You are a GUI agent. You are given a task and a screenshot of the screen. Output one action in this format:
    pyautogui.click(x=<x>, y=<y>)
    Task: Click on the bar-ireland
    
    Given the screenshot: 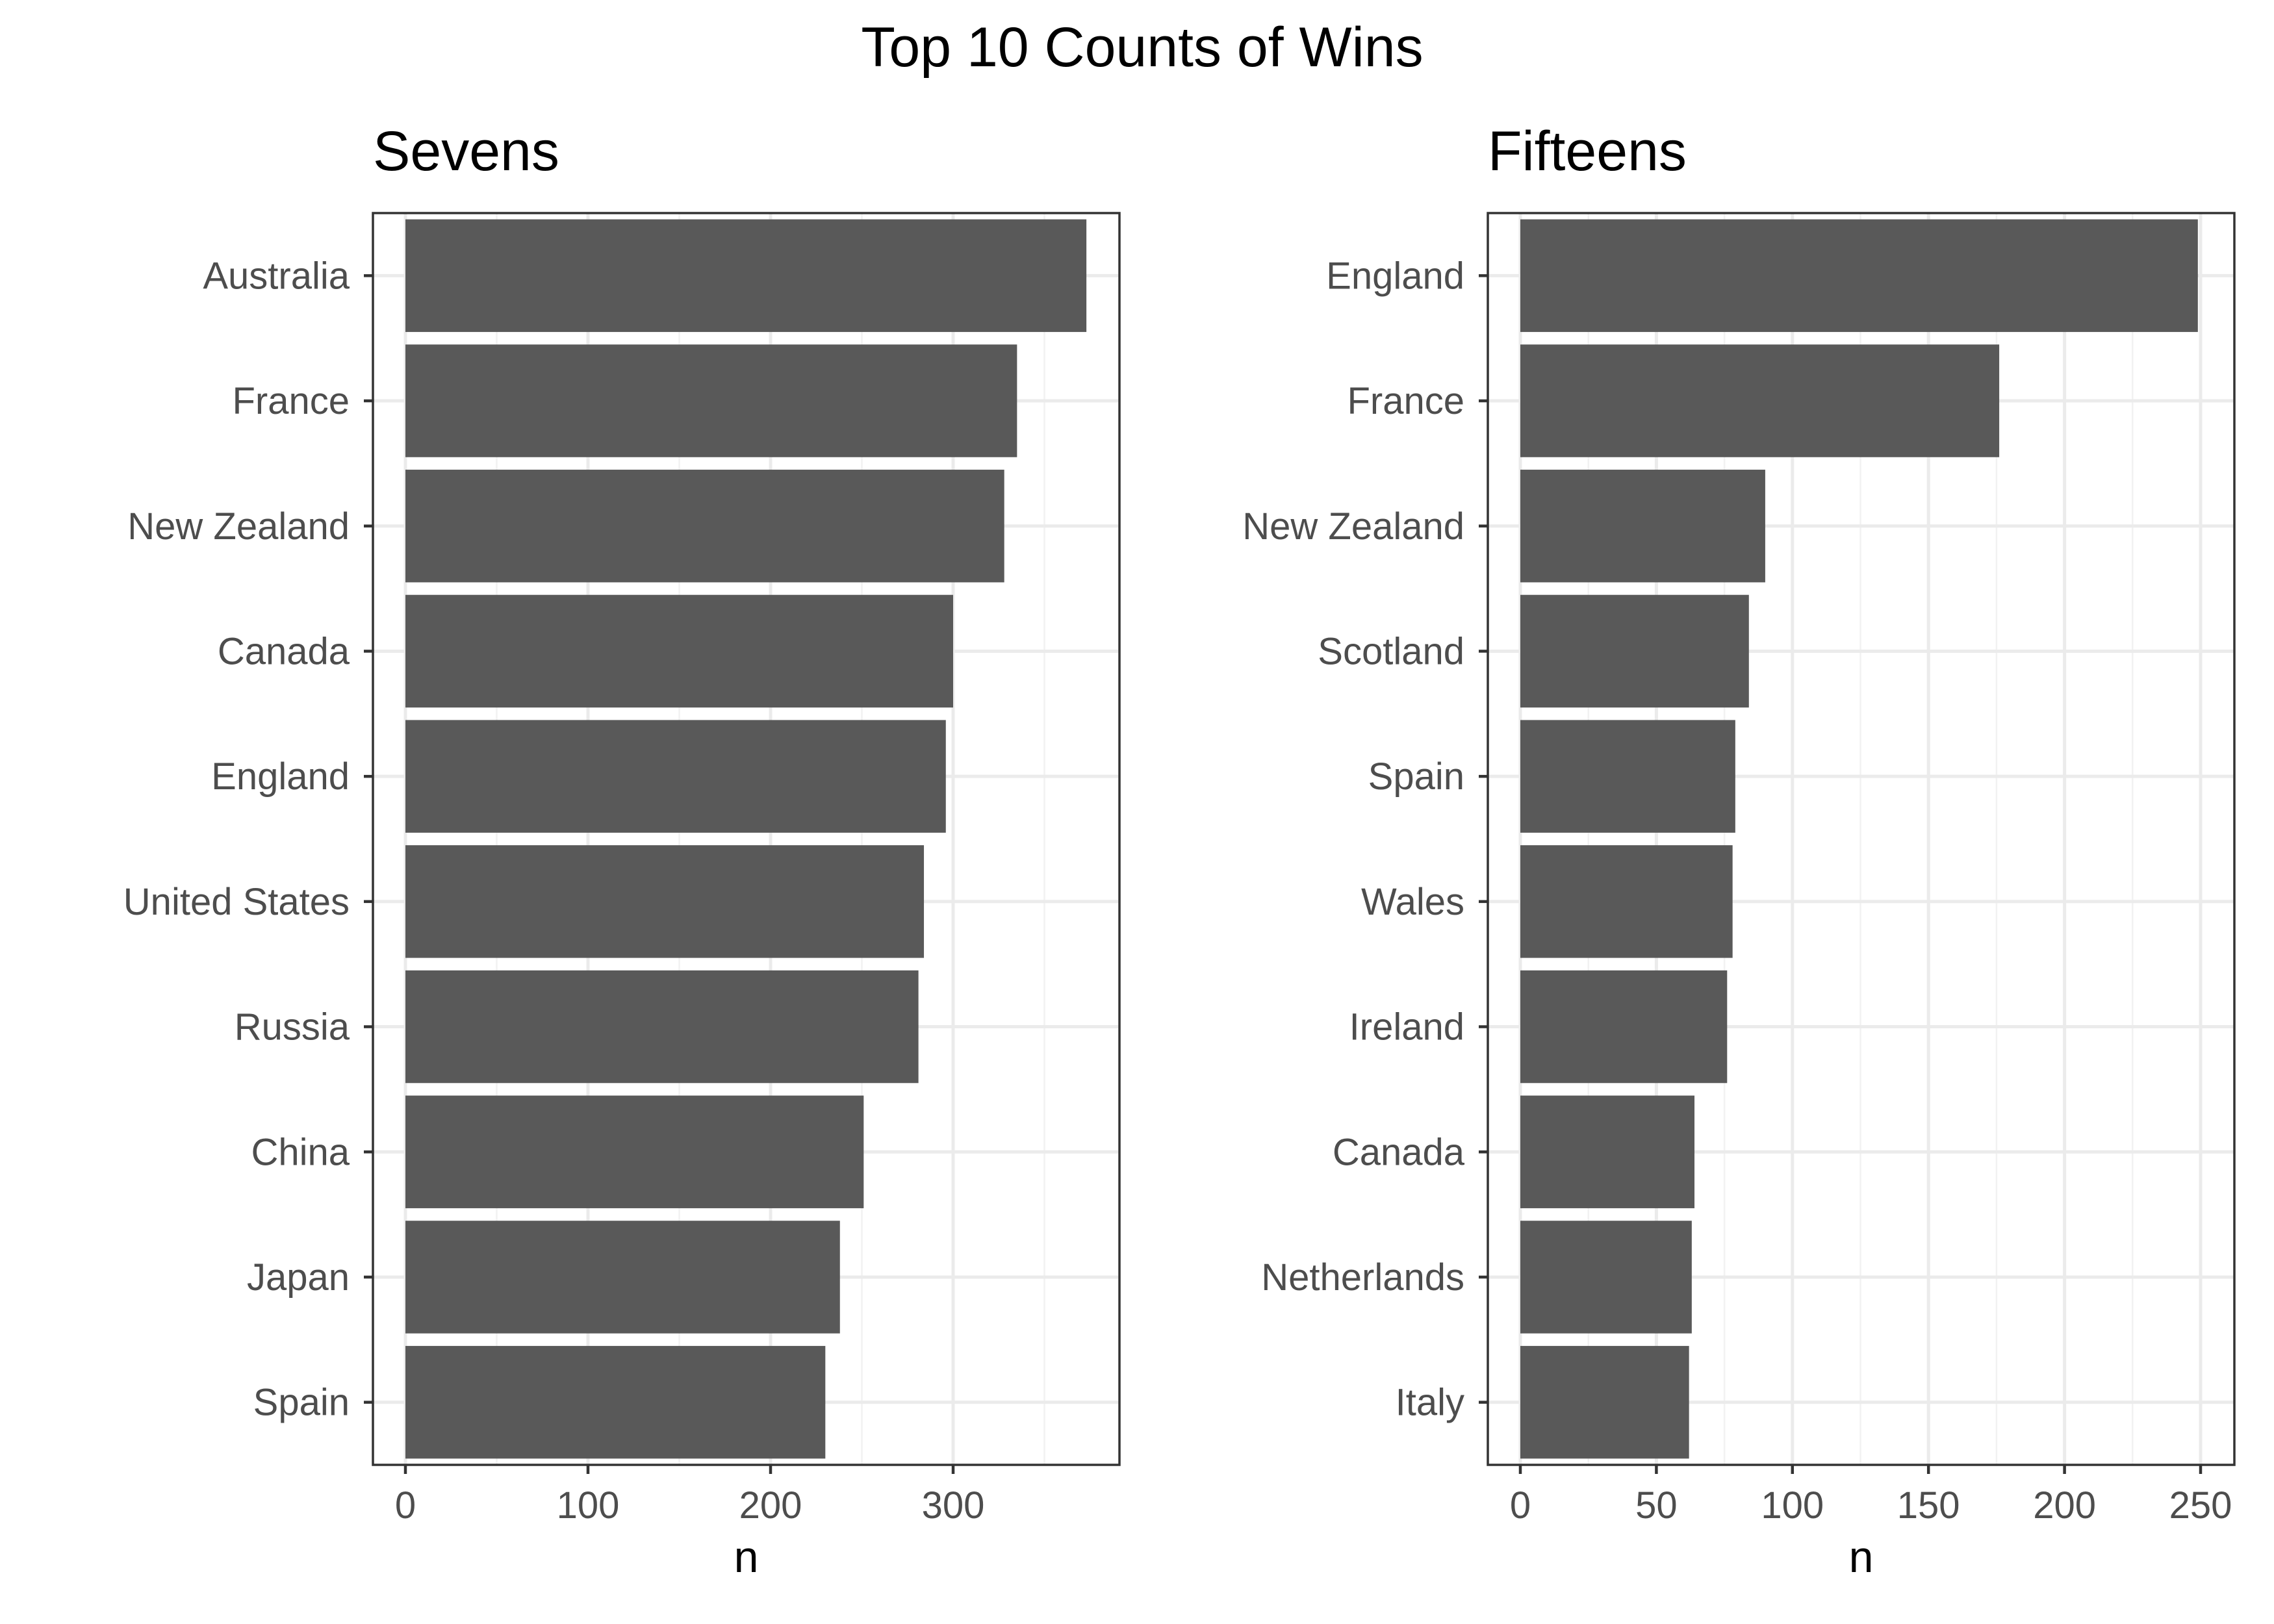 What is the action you would take?
    pyautogui.click(x=1624, y=1027)
    